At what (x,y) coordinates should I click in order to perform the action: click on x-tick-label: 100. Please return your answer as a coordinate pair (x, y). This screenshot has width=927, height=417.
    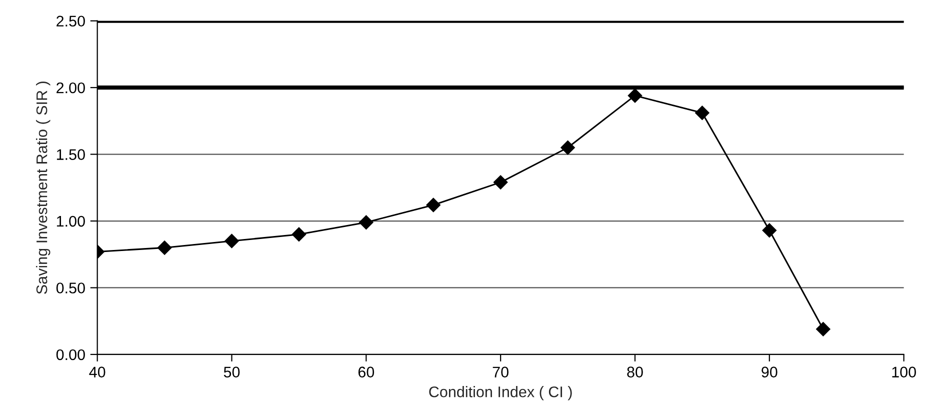
    Looking at the image, I should click on (904, 372).